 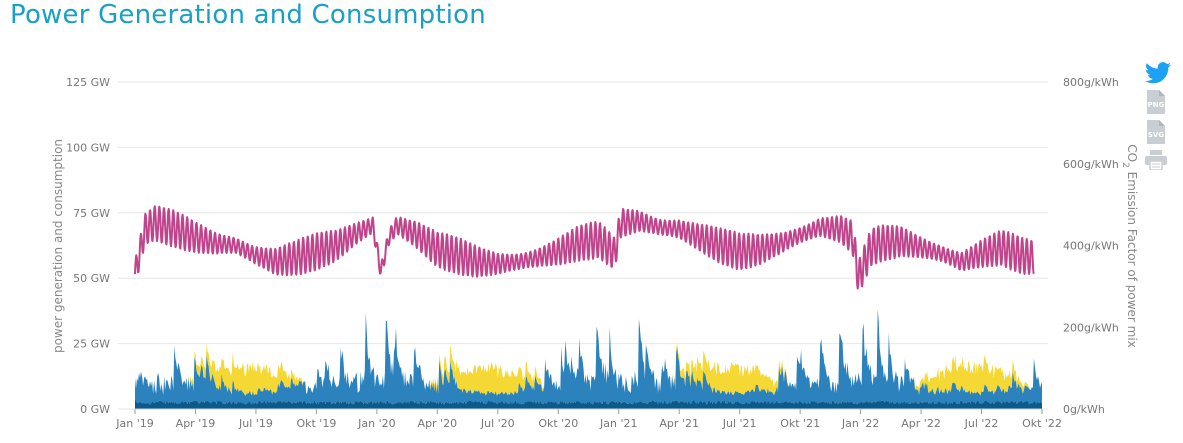 What do you see at coordinates (1091, 327) in the screenshot?
I see `y-right-tick-label: 200g/kWh` at bounding box center [1091, 327].